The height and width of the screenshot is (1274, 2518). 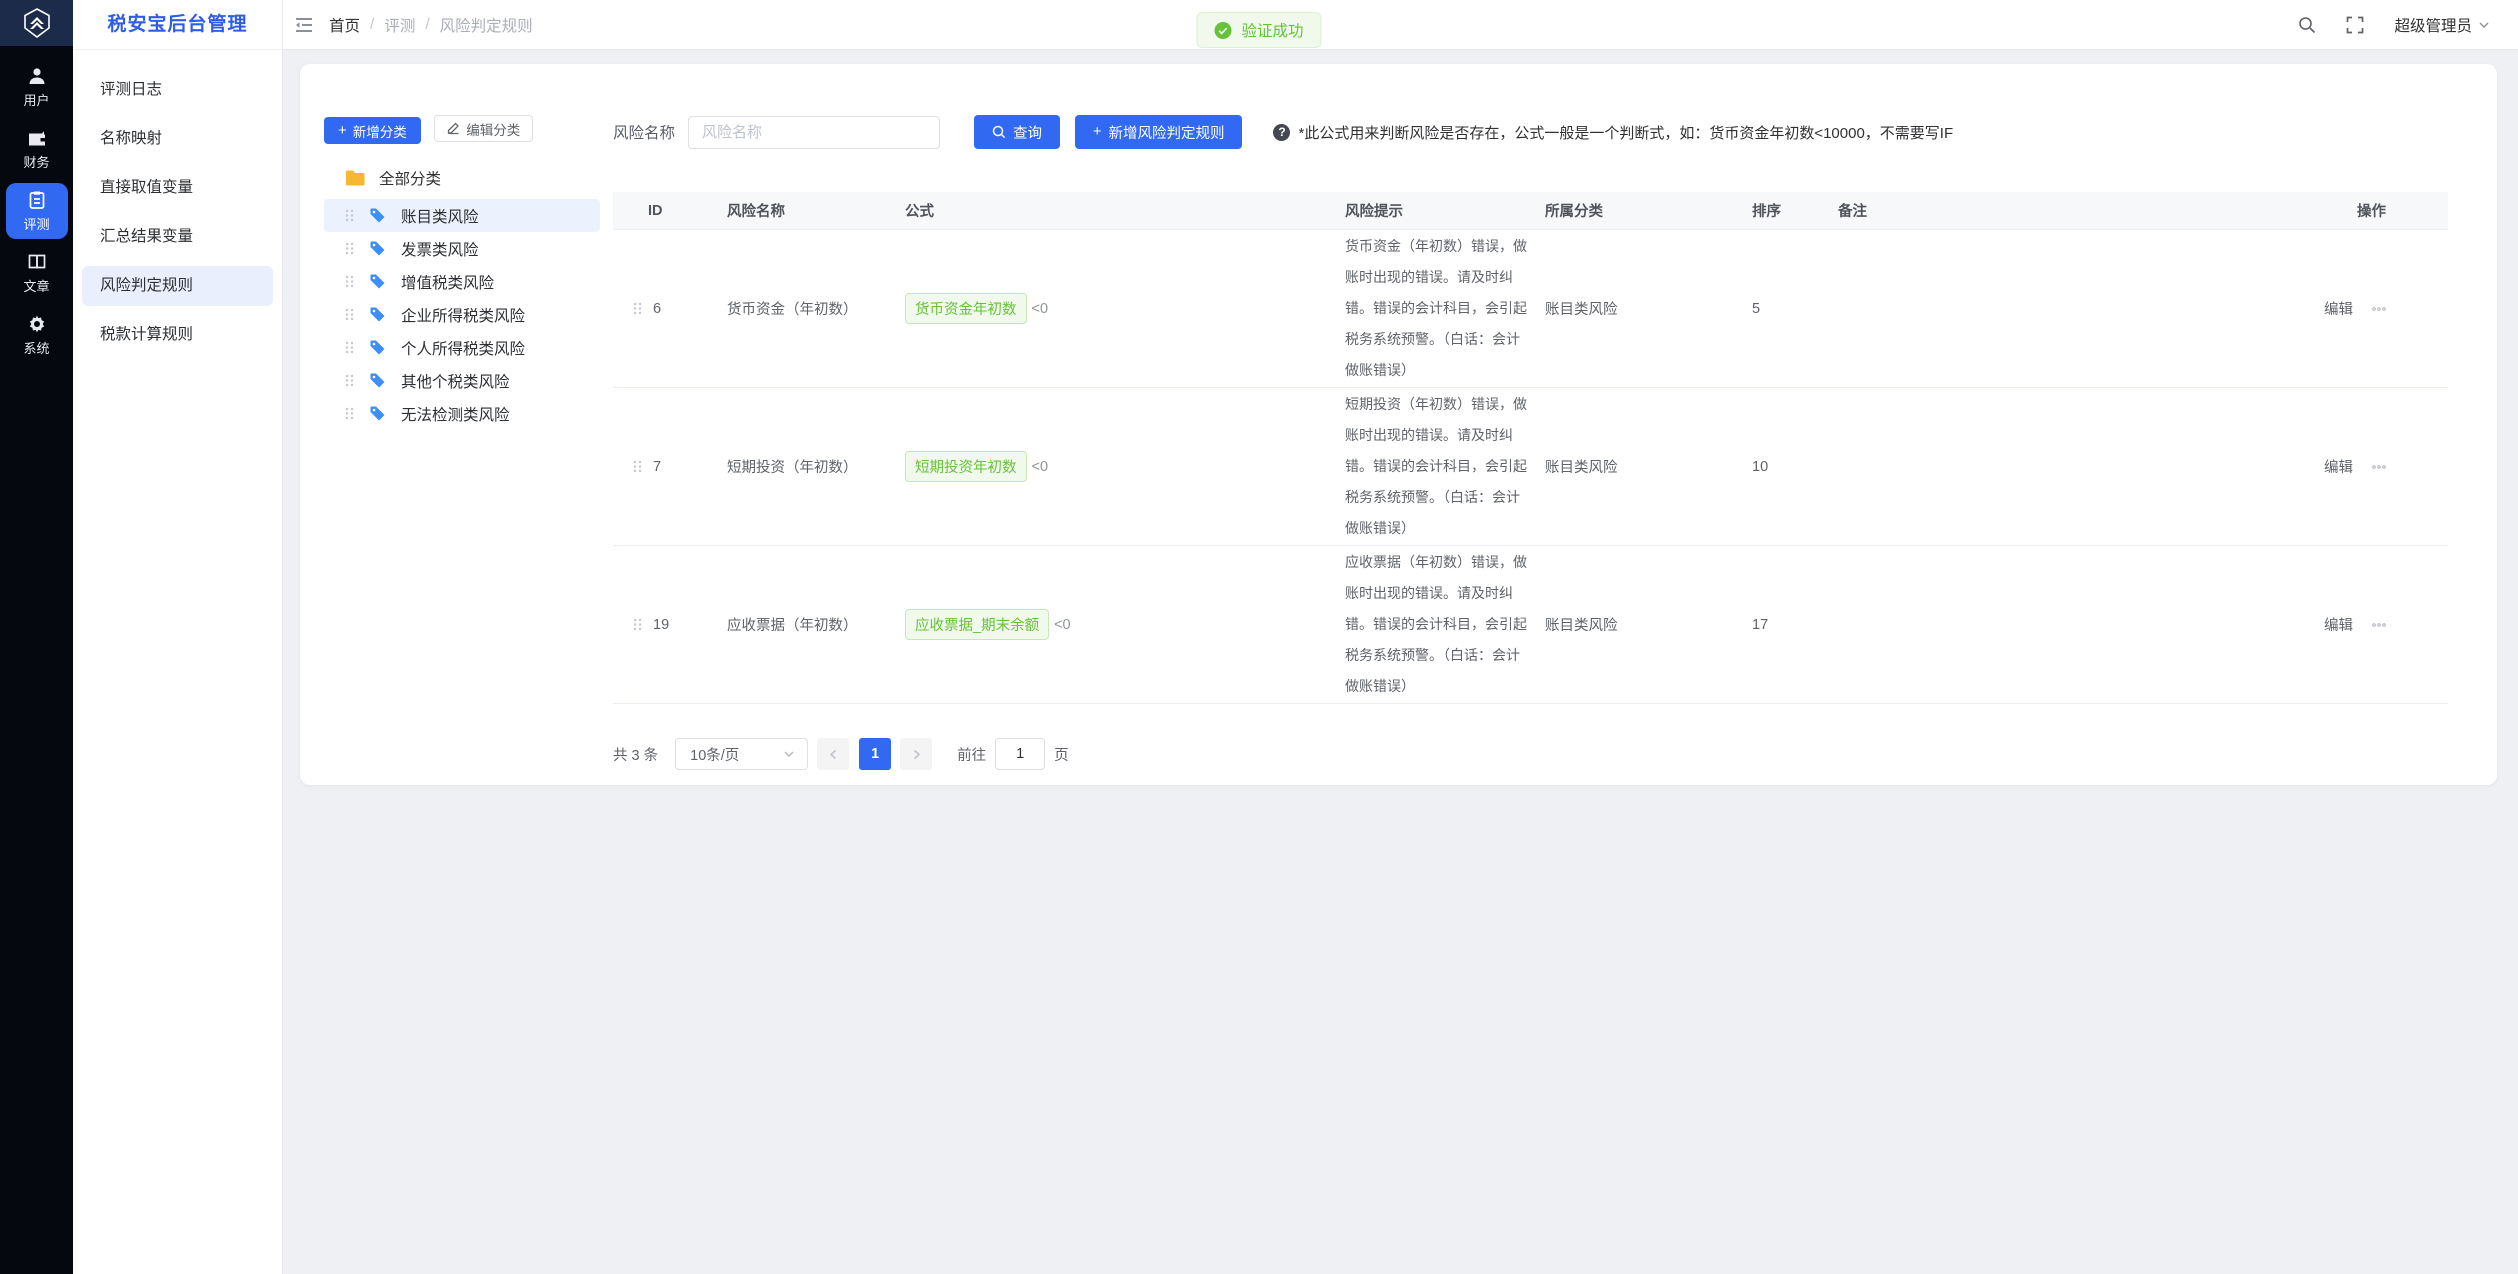 I want to click on header-sort: 排序, so click(x=1766, y=212).